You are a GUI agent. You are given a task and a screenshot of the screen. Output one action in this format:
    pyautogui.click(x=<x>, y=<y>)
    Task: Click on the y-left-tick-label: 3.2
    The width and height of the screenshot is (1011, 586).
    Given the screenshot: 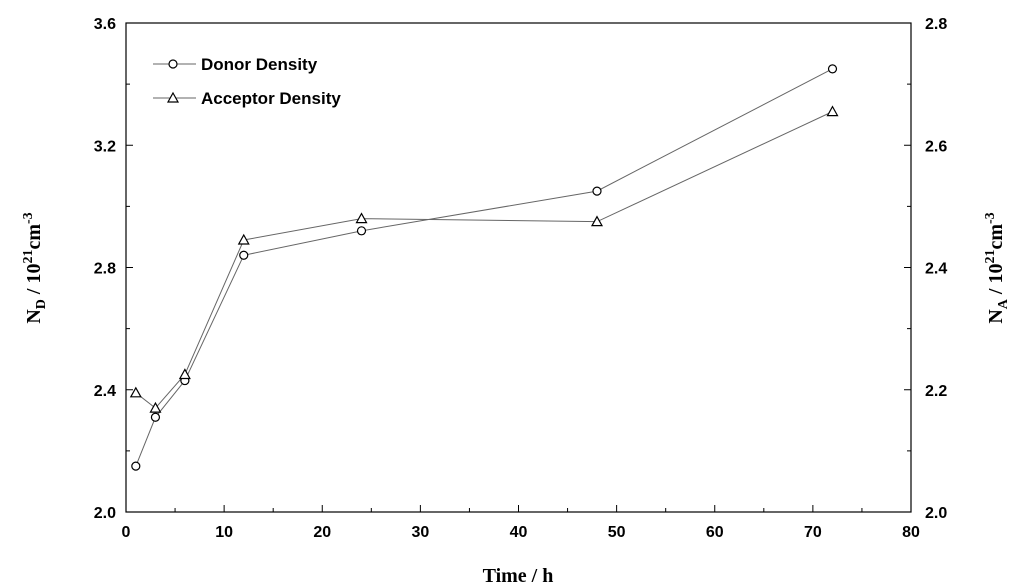 What is the action you would take?
    pyautogui.click(x=105, y=146)
    